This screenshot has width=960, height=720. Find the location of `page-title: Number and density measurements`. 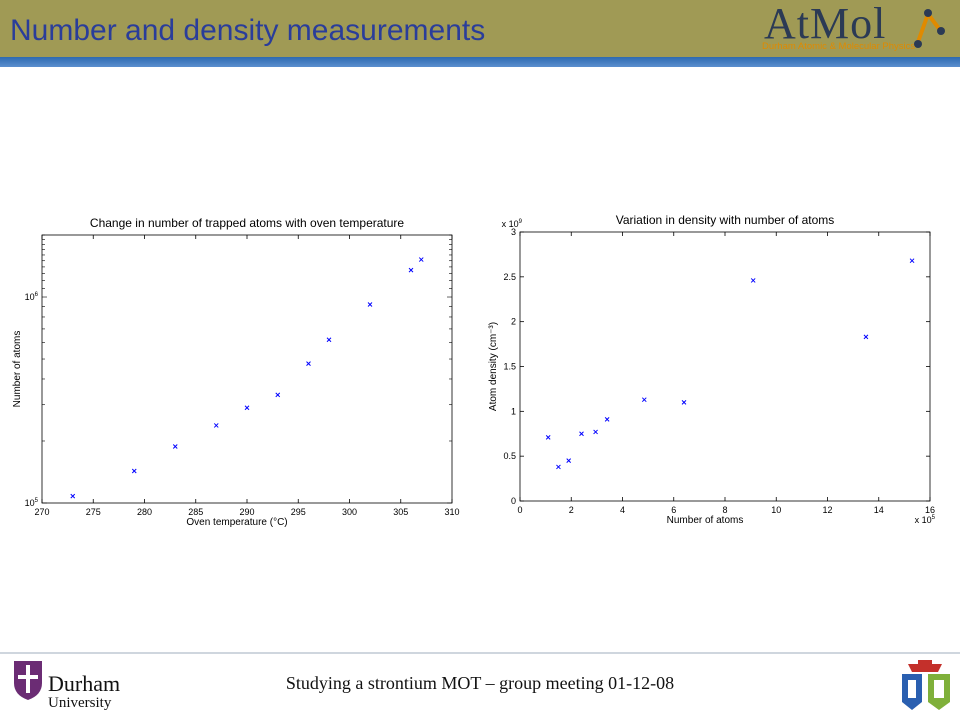

page-title: Number and density measurements is located at coordinates (248, 30).